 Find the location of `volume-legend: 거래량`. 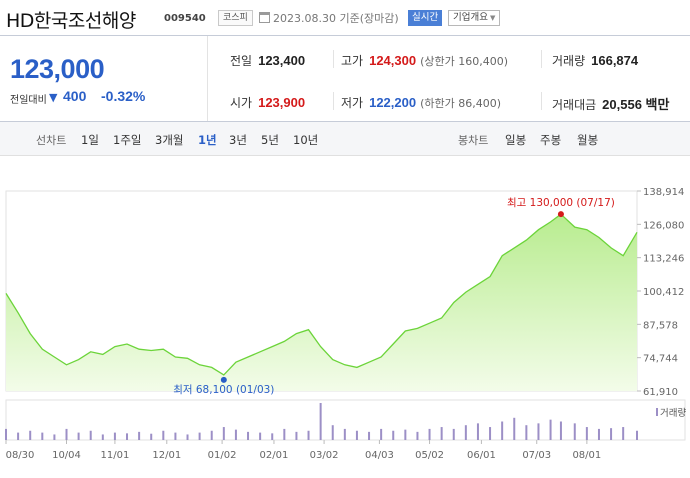

volume-legend: 거래량 is located at coordinates (673, 413).